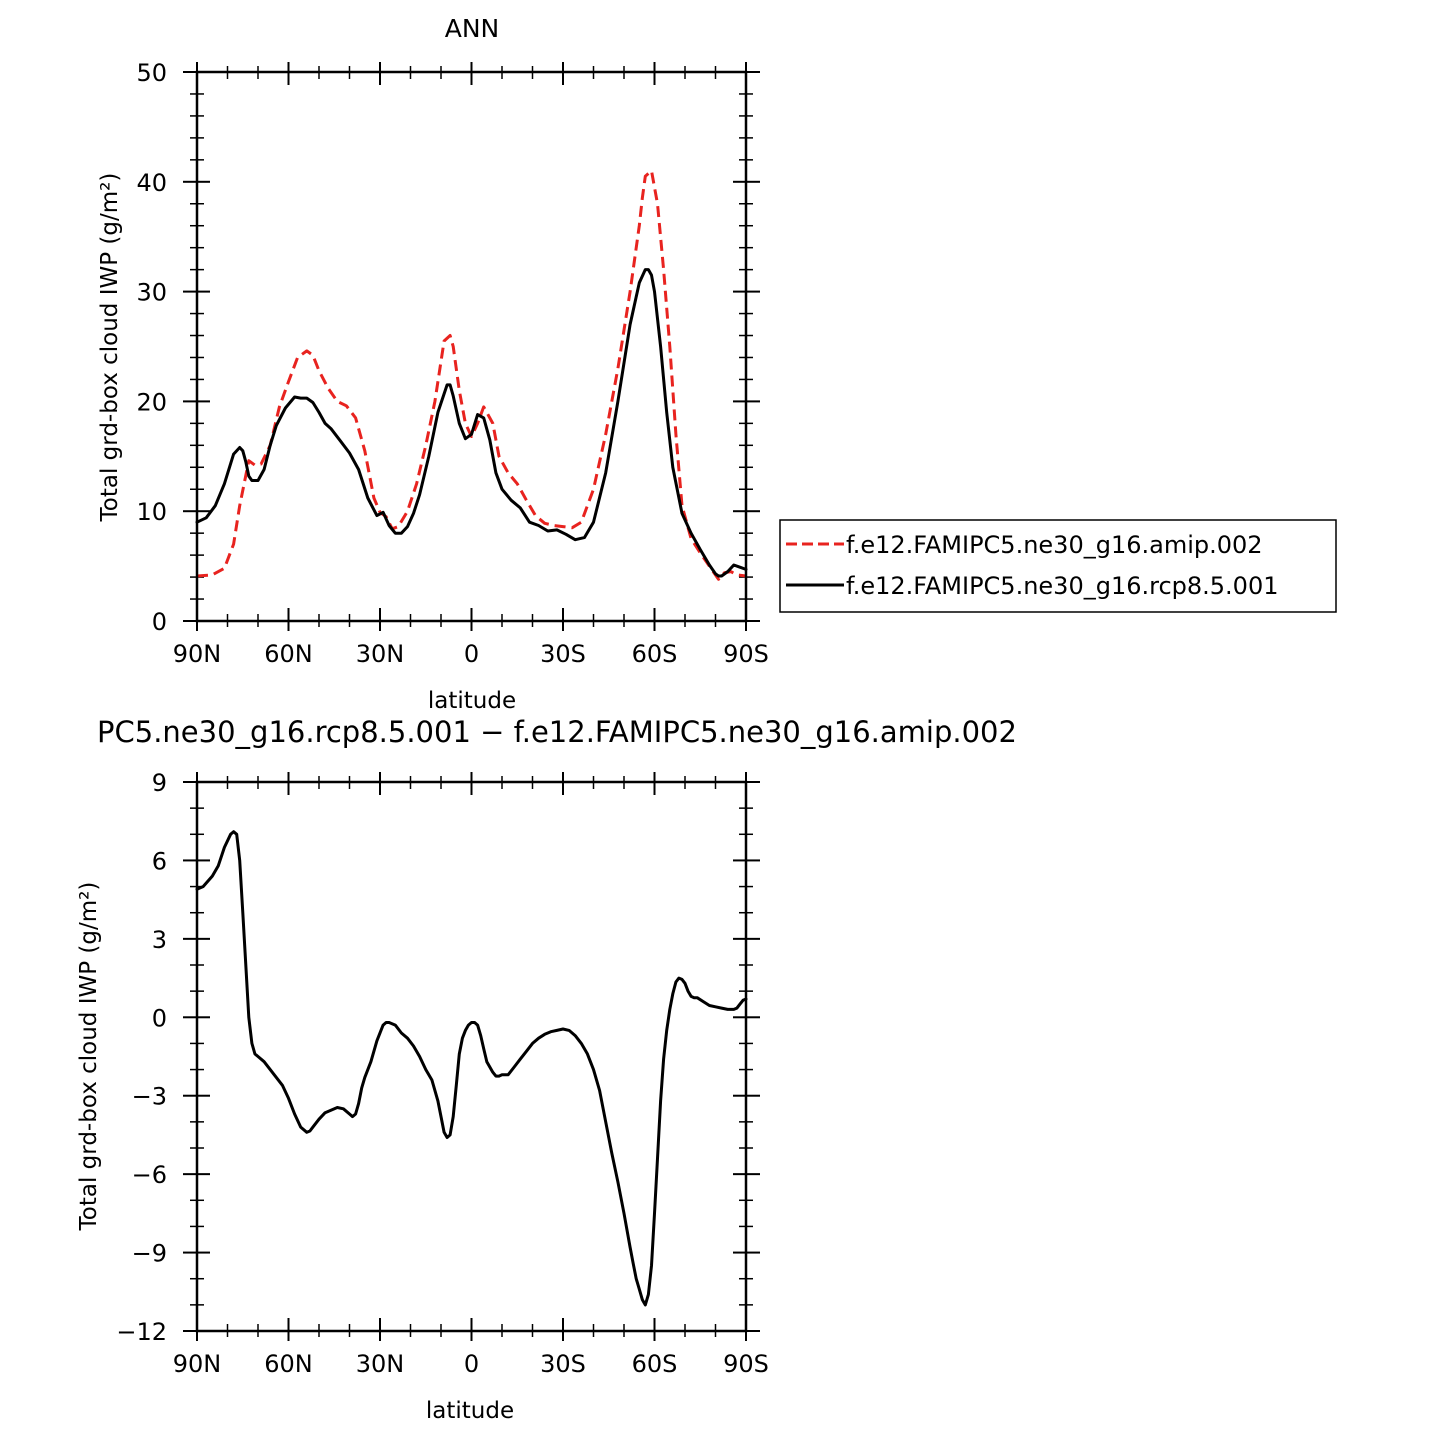 The height and width of the screenshot is (1430, 1430). I want to click on top-x-tick-label: 60N, so click(288, 654).